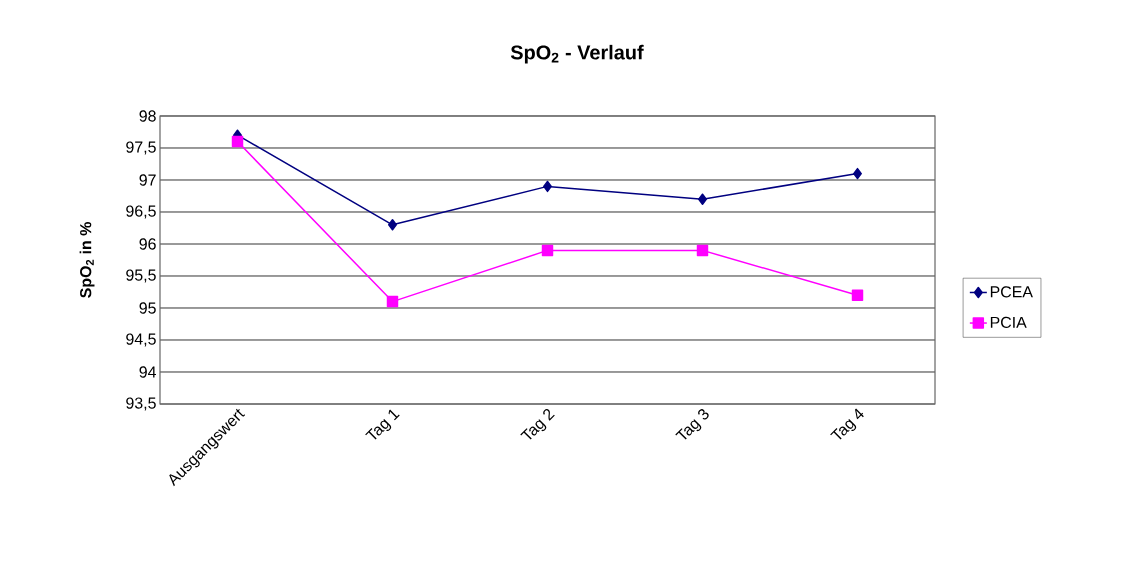 This screenshot has width=1135, height=572. I want to click on y-axis-title: SpO$_{2}$ in %, so click(87, 260).